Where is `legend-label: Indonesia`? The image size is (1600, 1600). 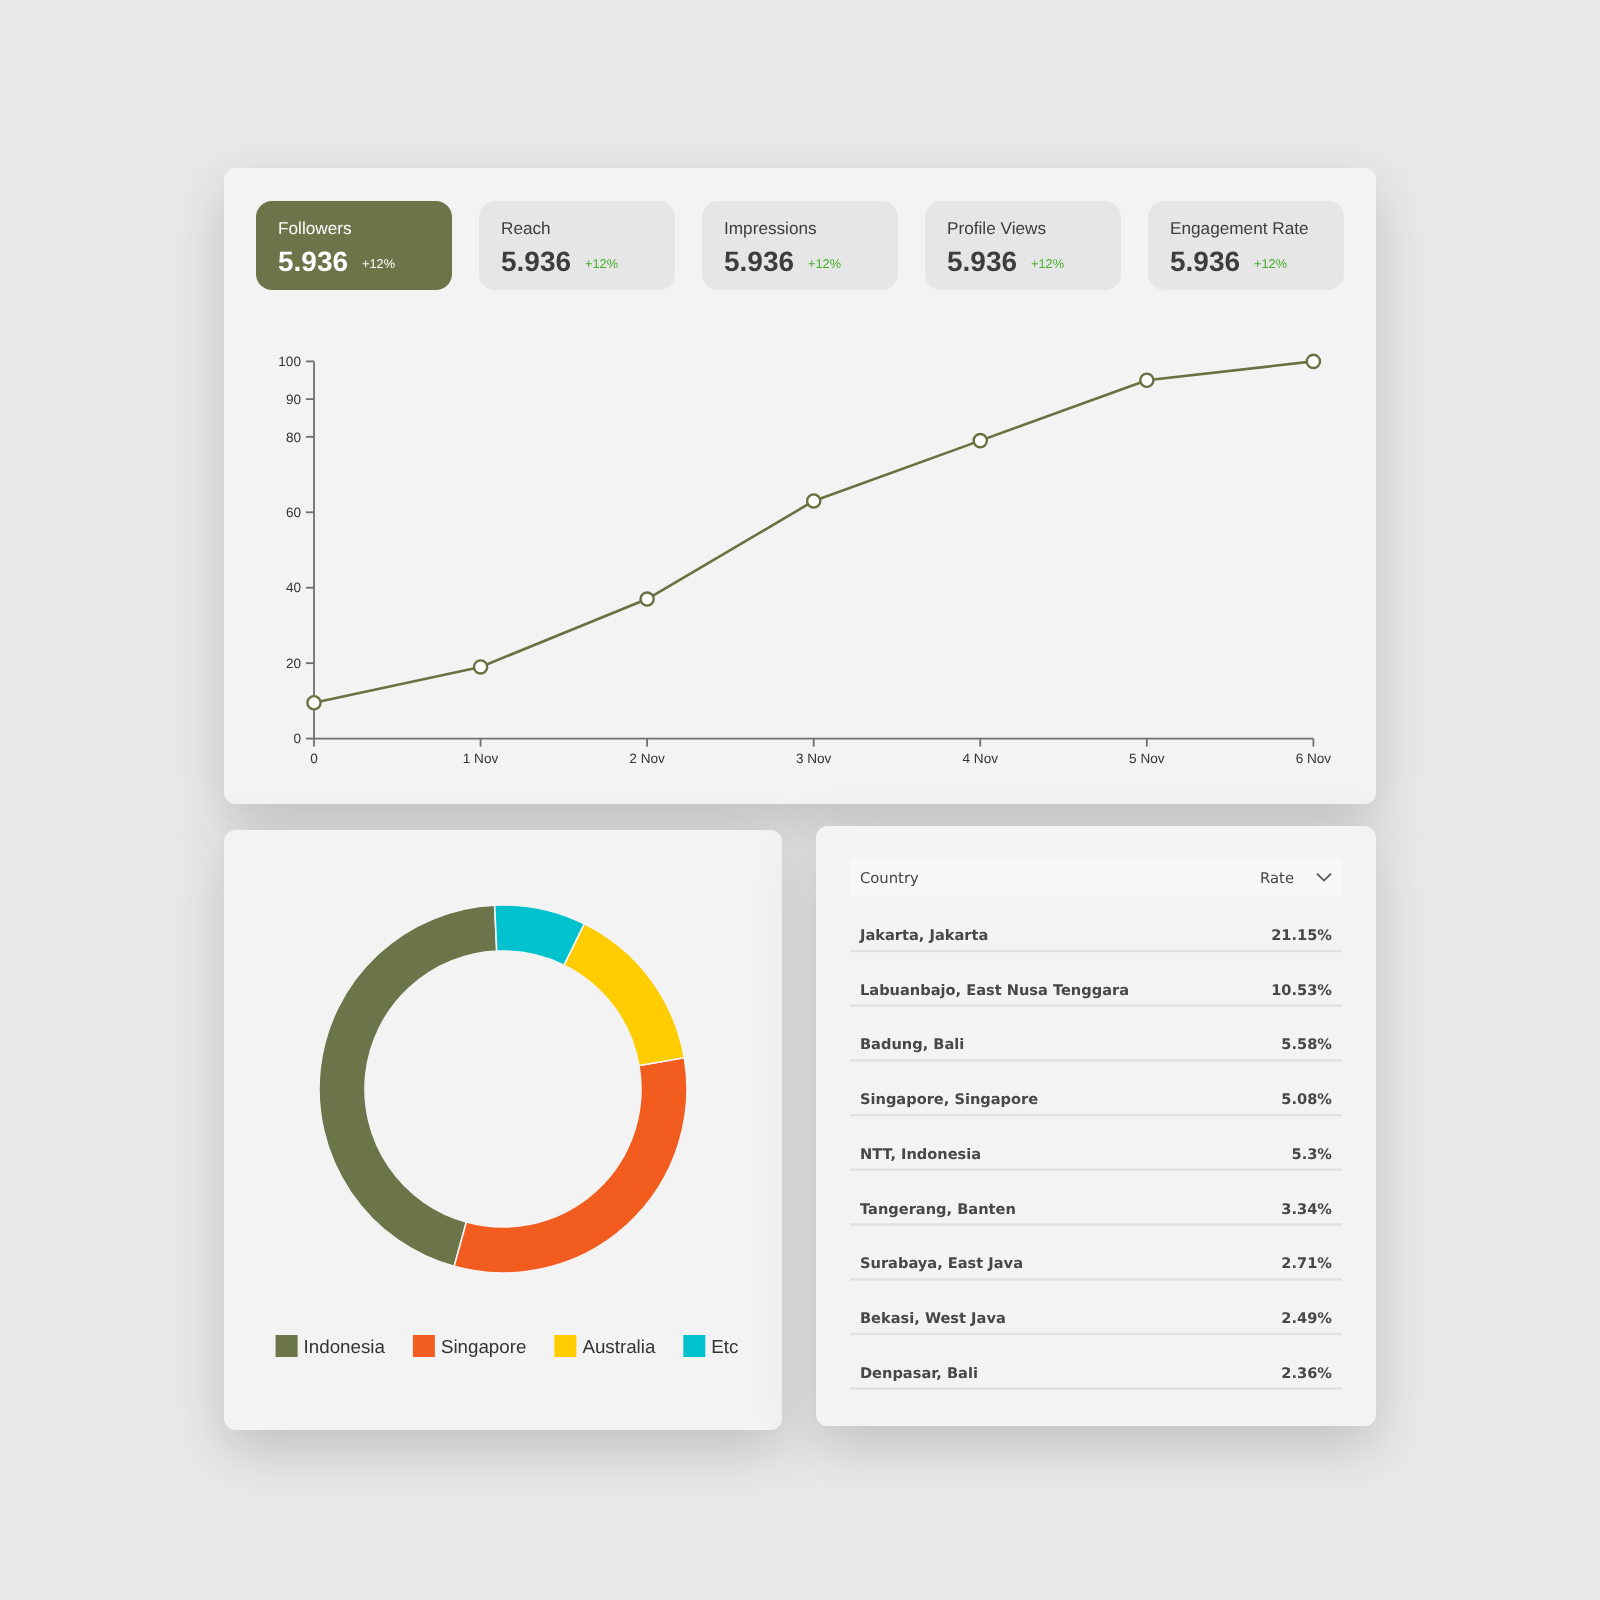
legend-label: Indonesia is located at coordinates (345, 1345).